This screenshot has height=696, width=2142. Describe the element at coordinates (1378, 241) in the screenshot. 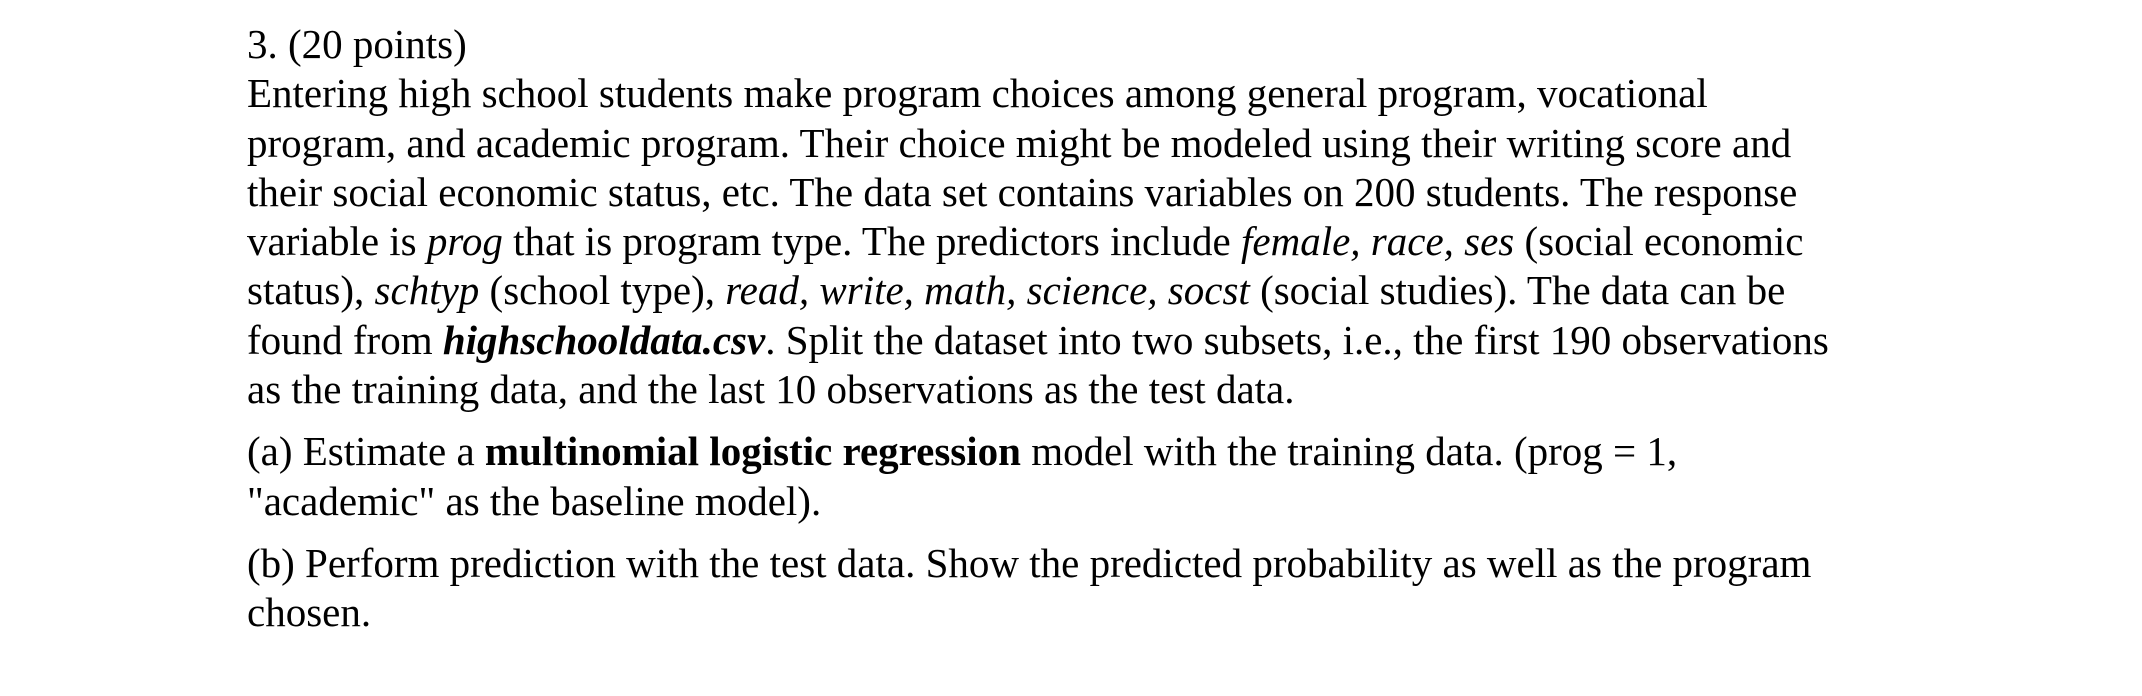

I see `predictor-names: female, race, ses` at that location.